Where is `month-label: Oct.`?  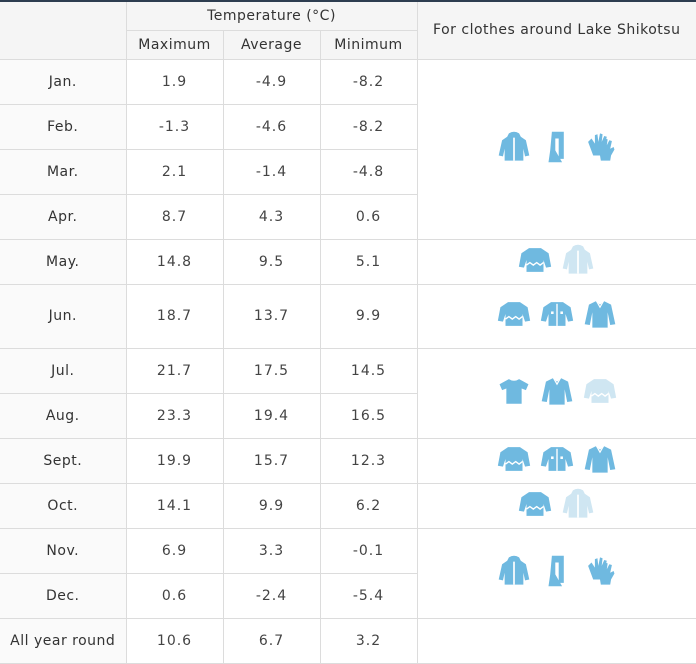
month-label: Oct. is located at coordinates (63, 505).